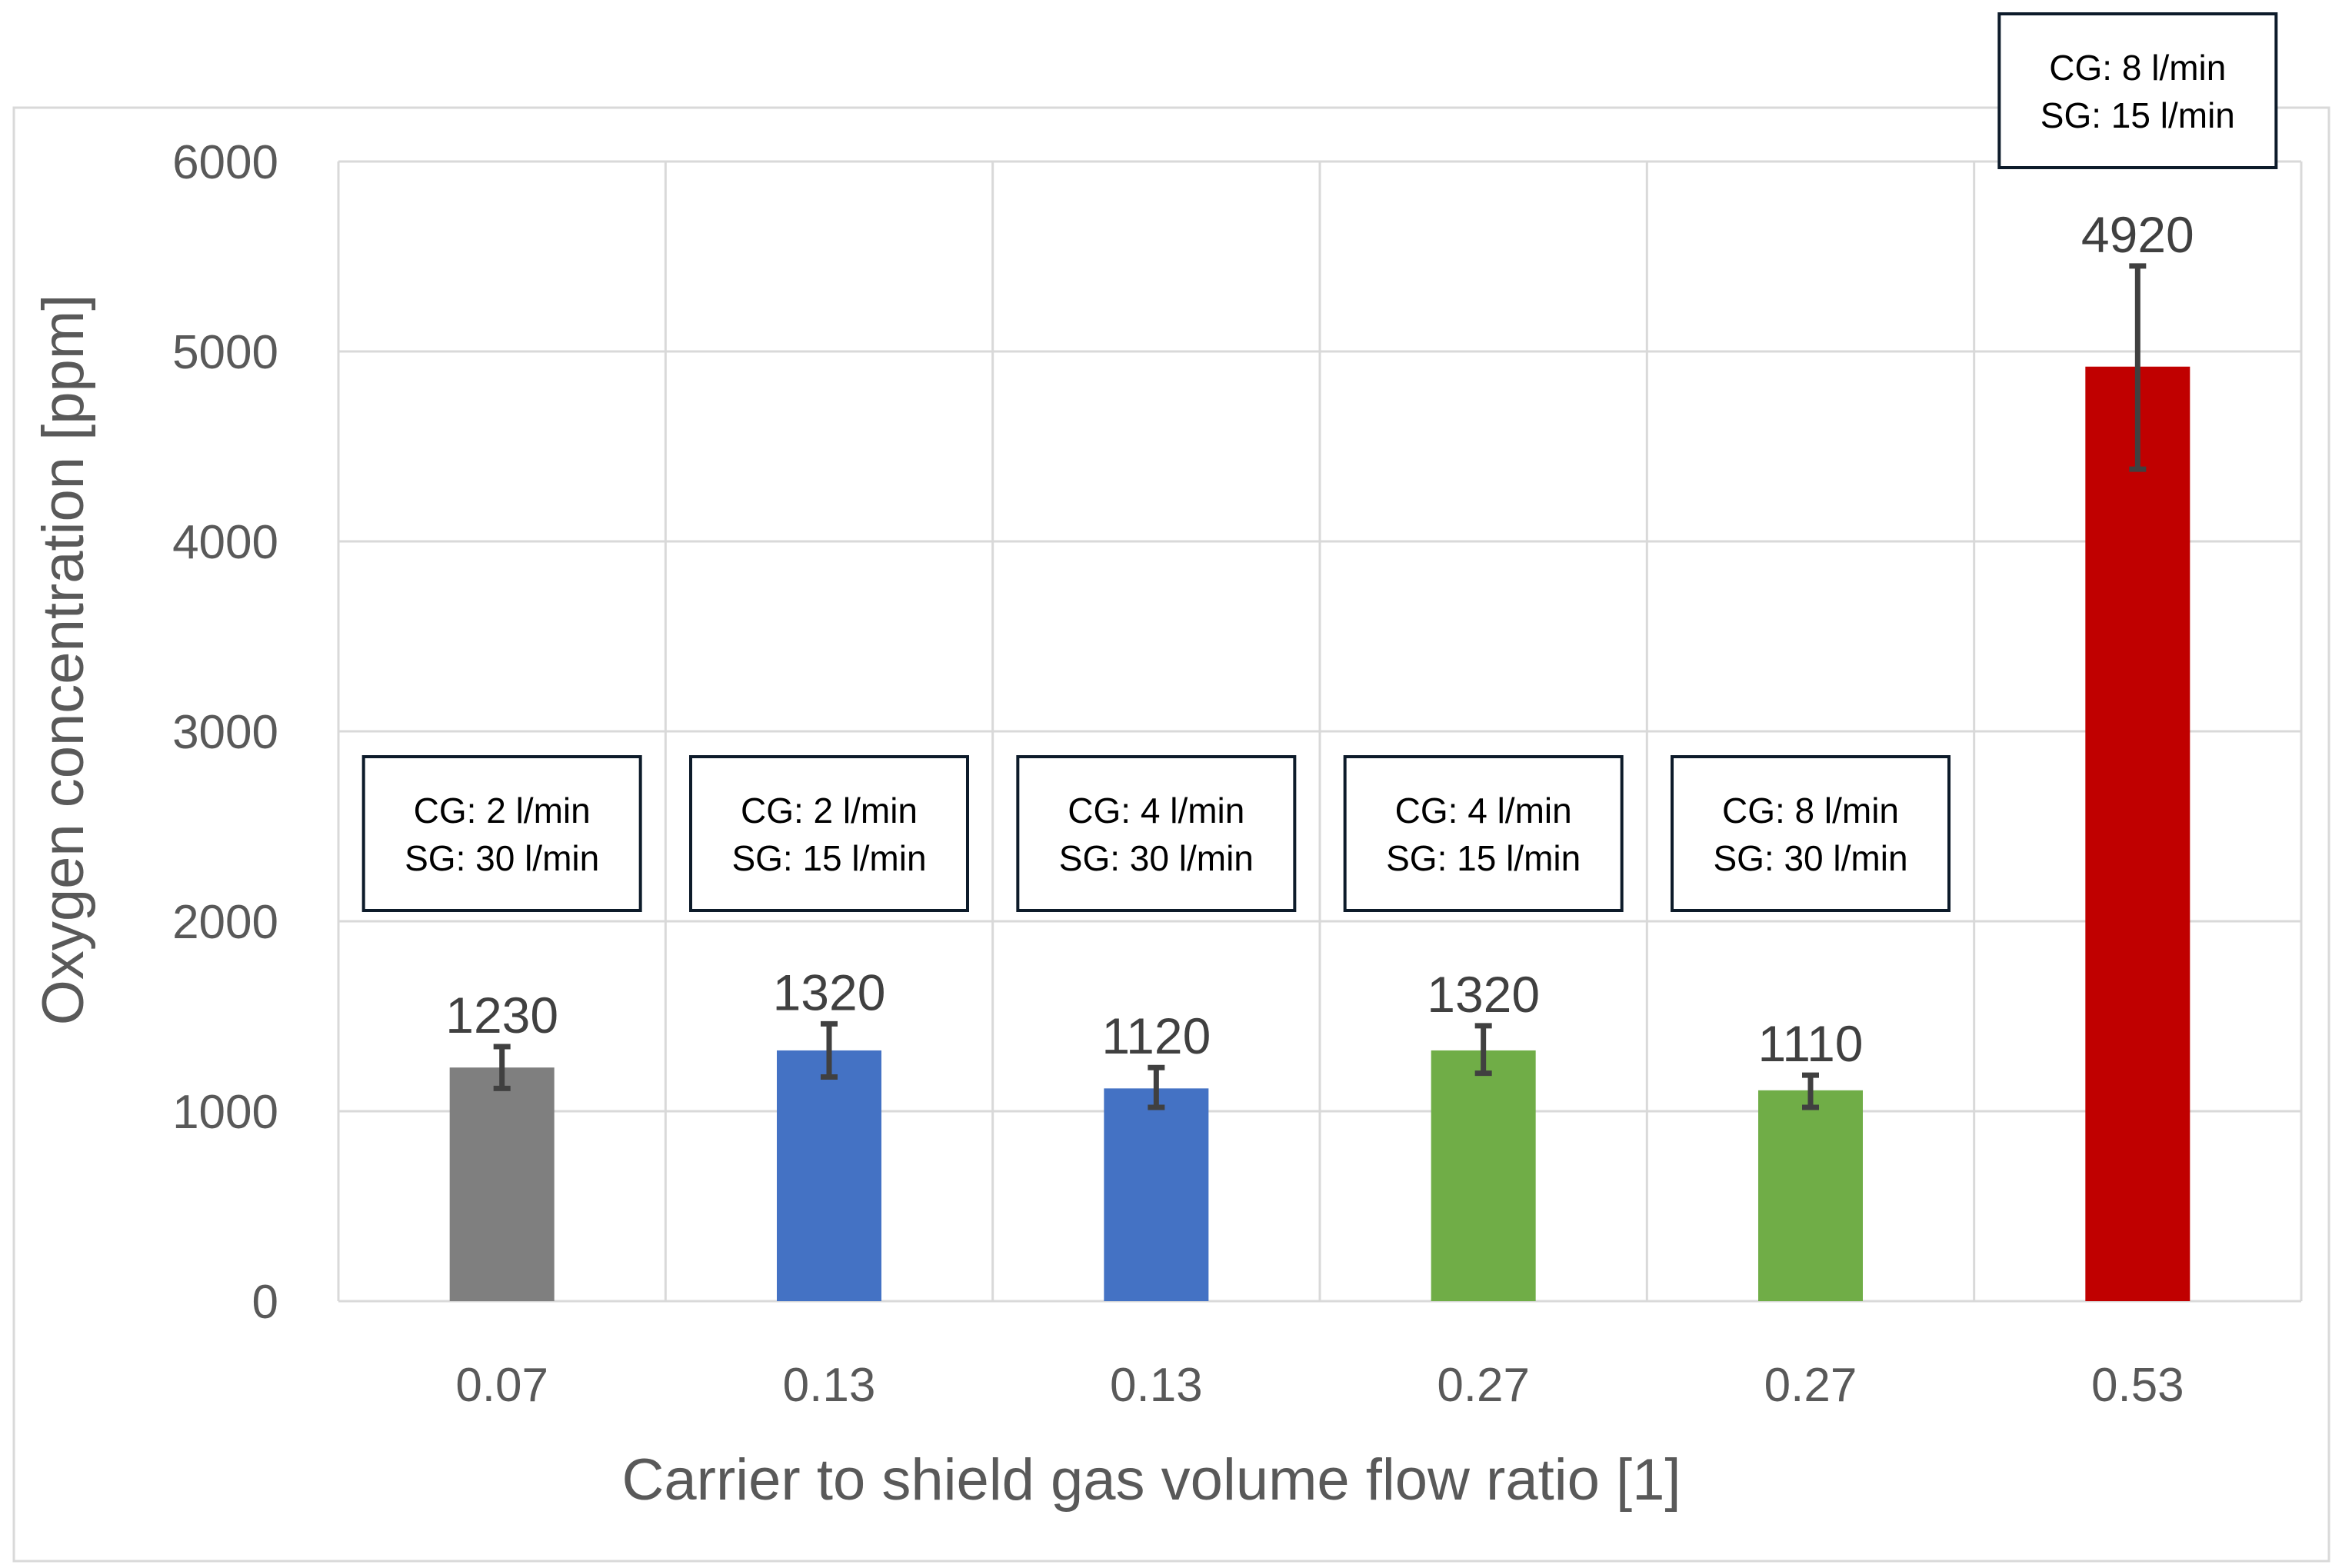 The image size is (2342, 1568). Describe the element at coordinates (501, 1385) in the screenshot. I see `x-tick-label: 0.07` at that location.